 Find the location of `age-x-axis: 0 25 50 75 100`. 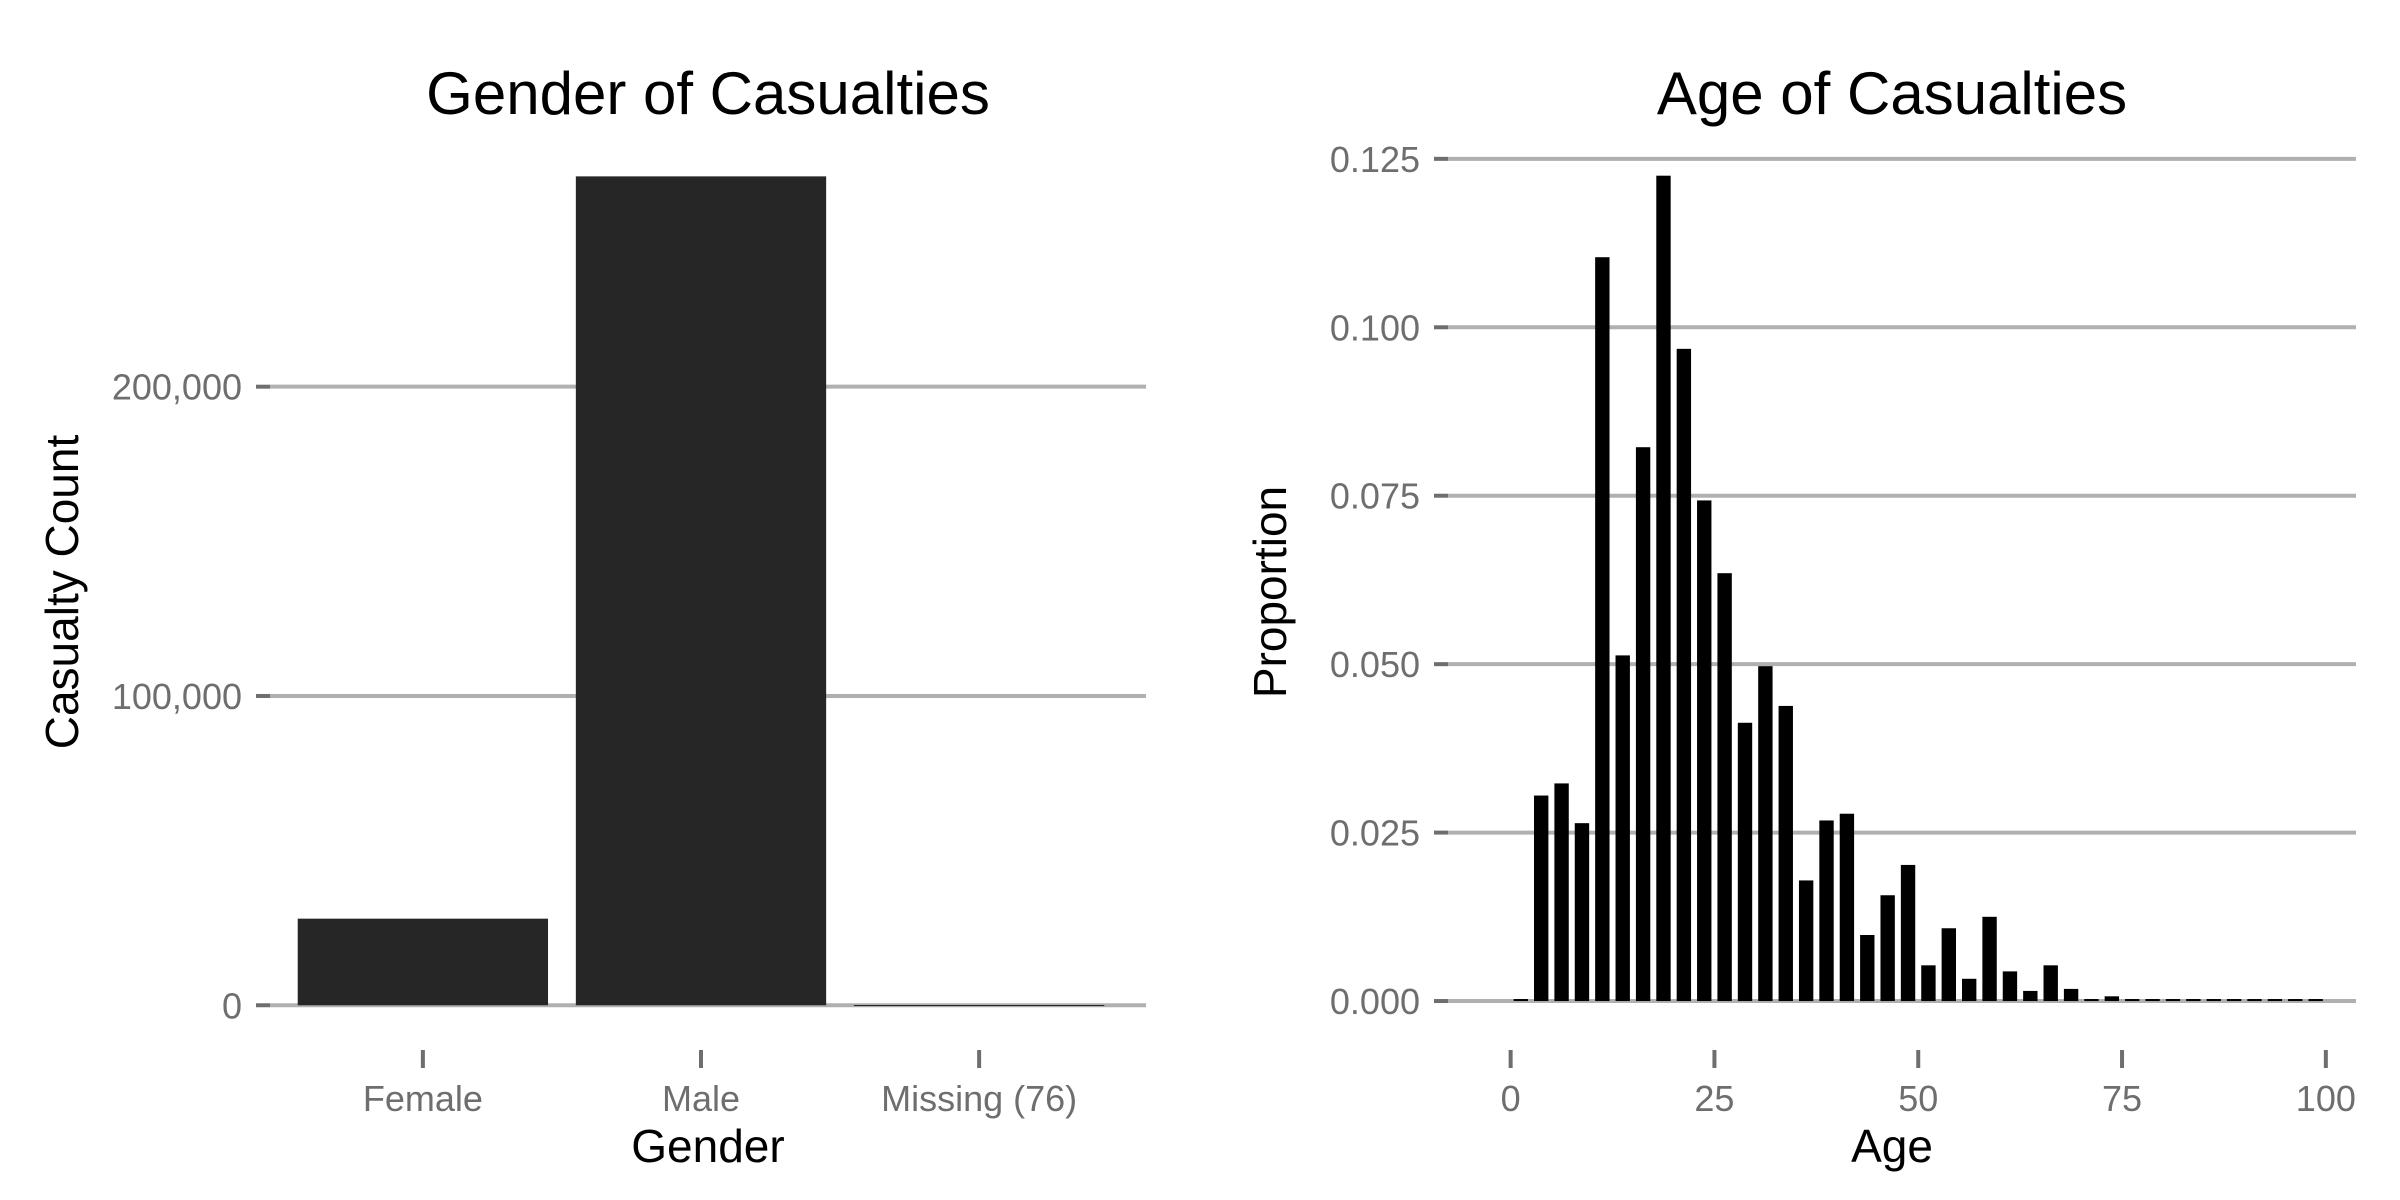

age-x-axis: 0 25 50 75 100 is located at coordinates (1928, 1084).